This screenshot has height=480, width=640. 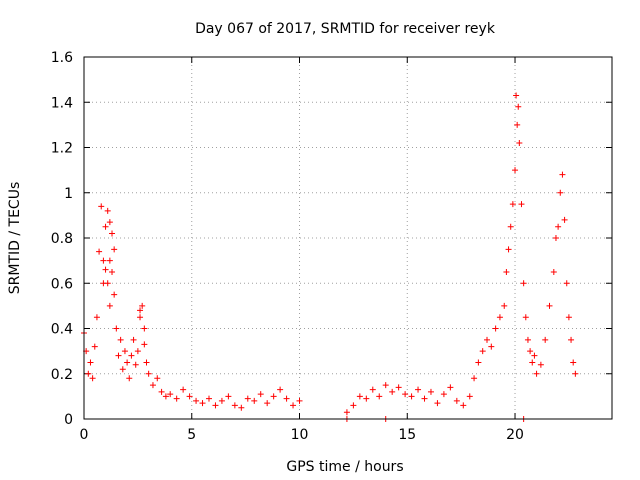 What do you see at coordinates (62, 330) in the screenshot?
I see `y-tick-label: 0.4` at bounding box center [62, 330].